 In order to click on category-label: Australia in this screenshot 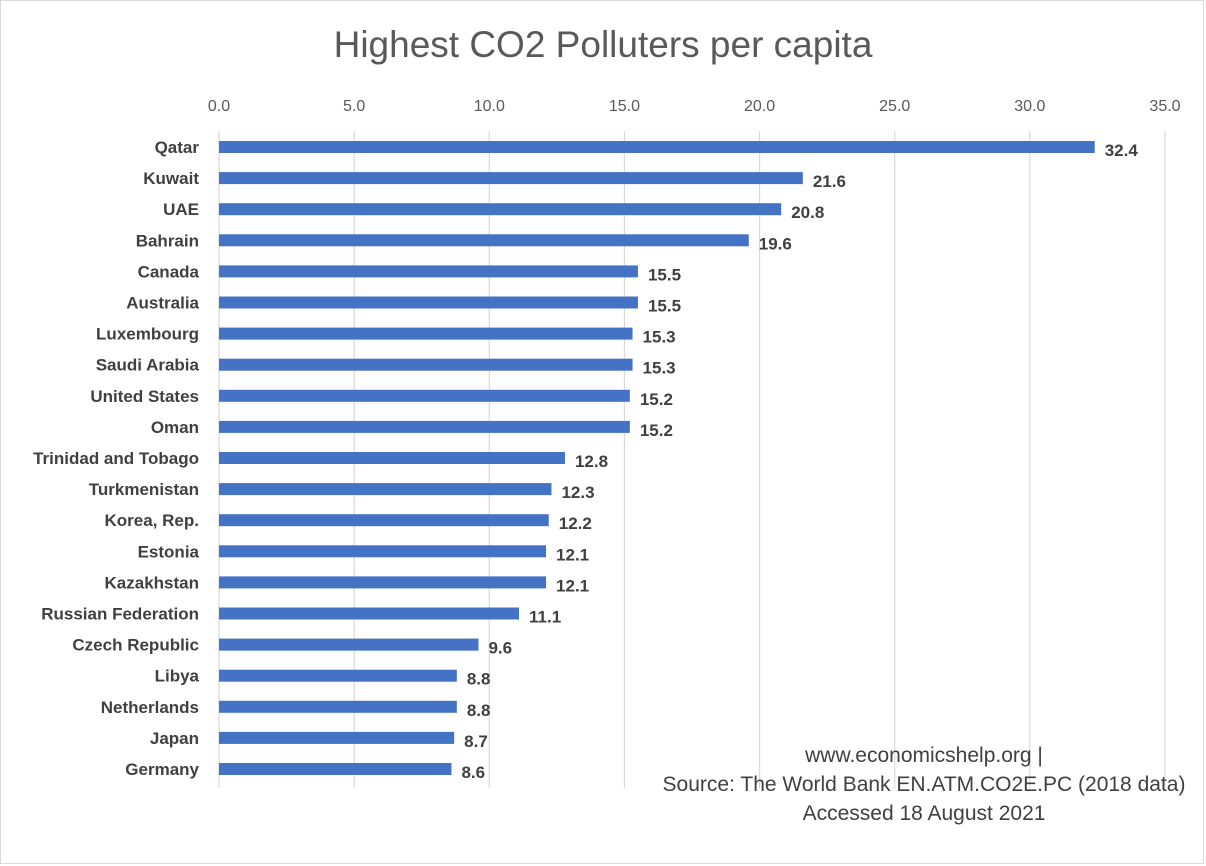, I will do `click(162, 303)`.